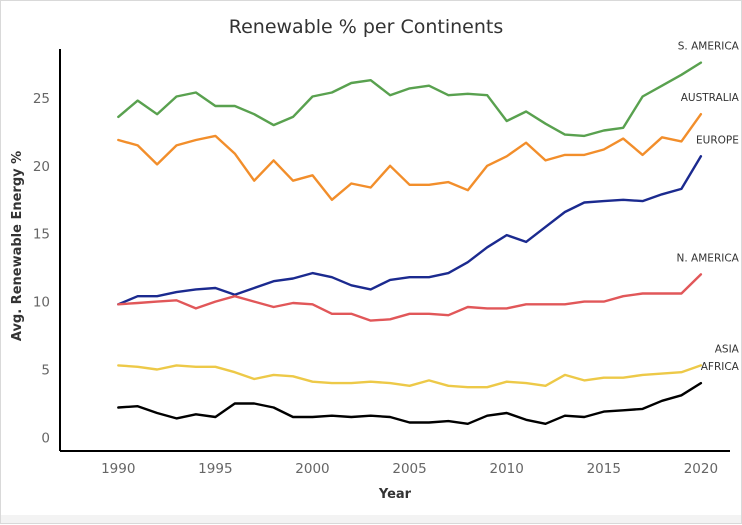 This screenshot has width=742, height=525. What do you see at coordinates (41, 269) in the screenshot?
I see `y-axis-ticks: 0 5 10 15 20 25` at bounding box center [41, 269].